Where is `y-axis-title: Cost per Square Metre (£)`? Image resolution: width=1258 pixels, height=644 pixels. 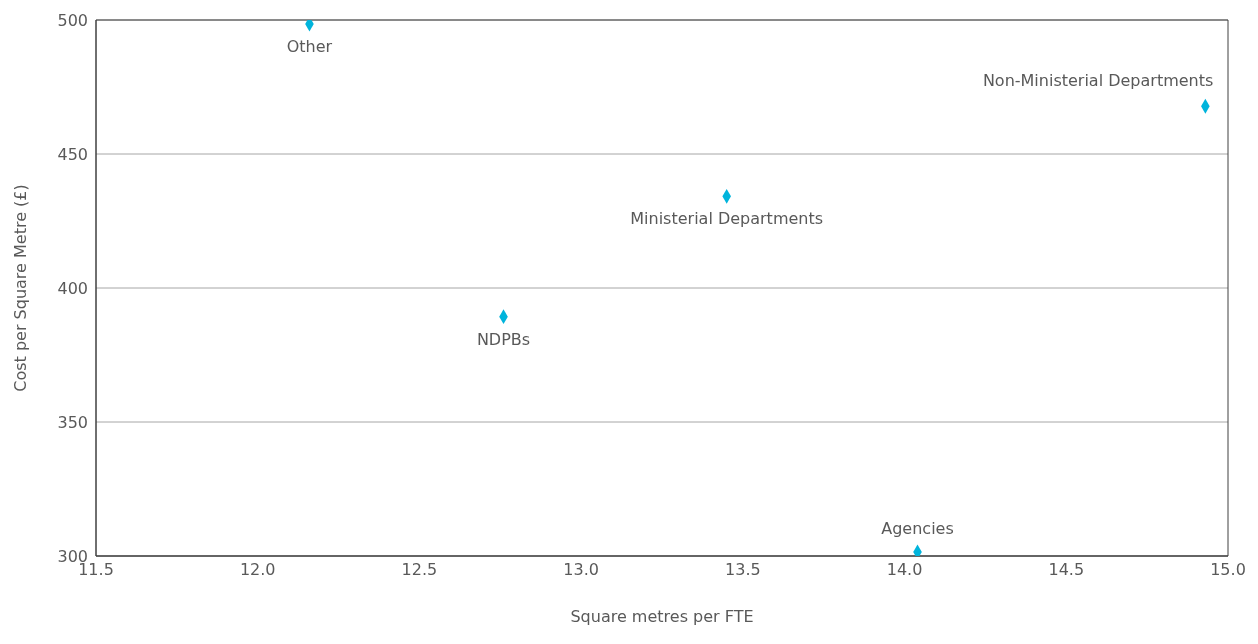 y-axis-title: Cost per Square Metre (£) is located at coordinates (20, 288).